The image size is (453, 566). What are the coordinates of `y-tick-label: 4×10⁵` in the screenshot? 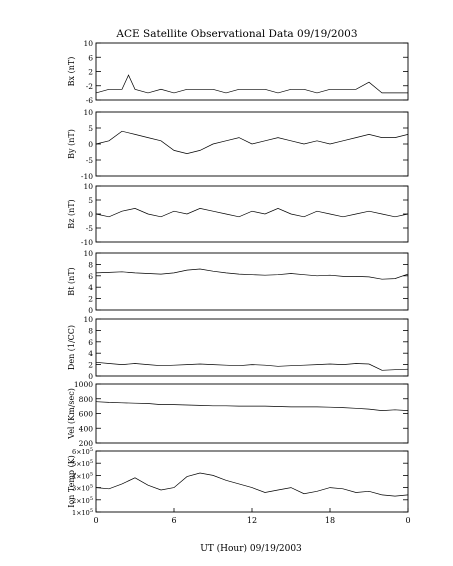 It's located at (82, 475).